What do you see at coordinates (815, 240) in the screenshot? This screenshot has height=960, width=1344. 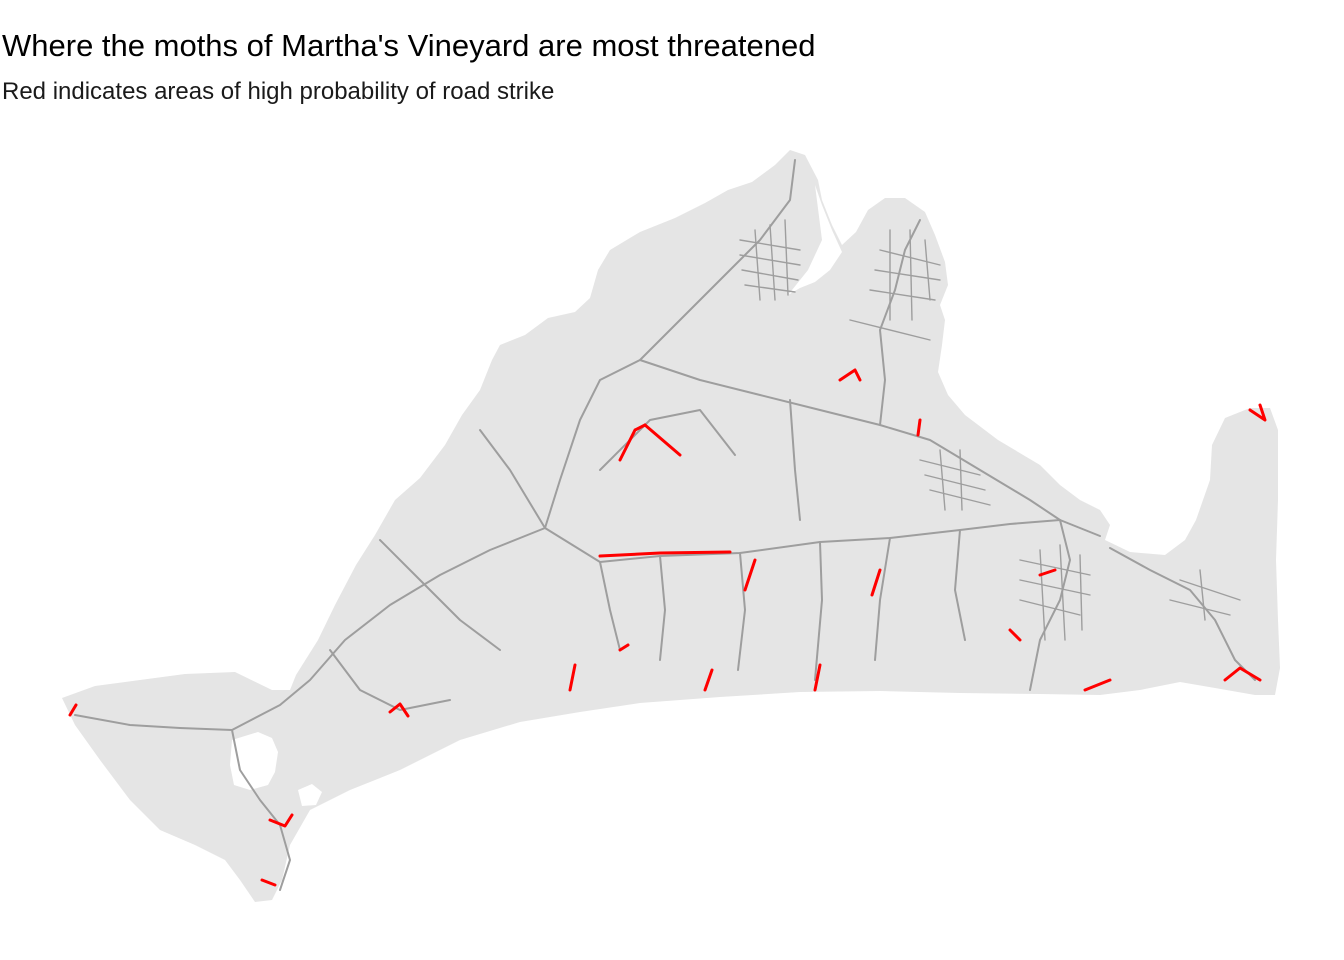 I see `harbor-north` at bounding box center [815, 240].